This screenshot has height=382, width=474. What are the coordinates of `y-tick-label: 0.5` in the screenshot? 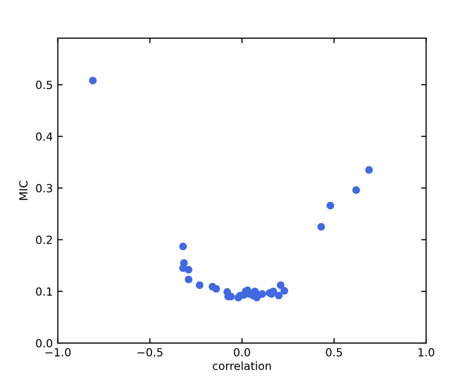 It's located at (44, 85).